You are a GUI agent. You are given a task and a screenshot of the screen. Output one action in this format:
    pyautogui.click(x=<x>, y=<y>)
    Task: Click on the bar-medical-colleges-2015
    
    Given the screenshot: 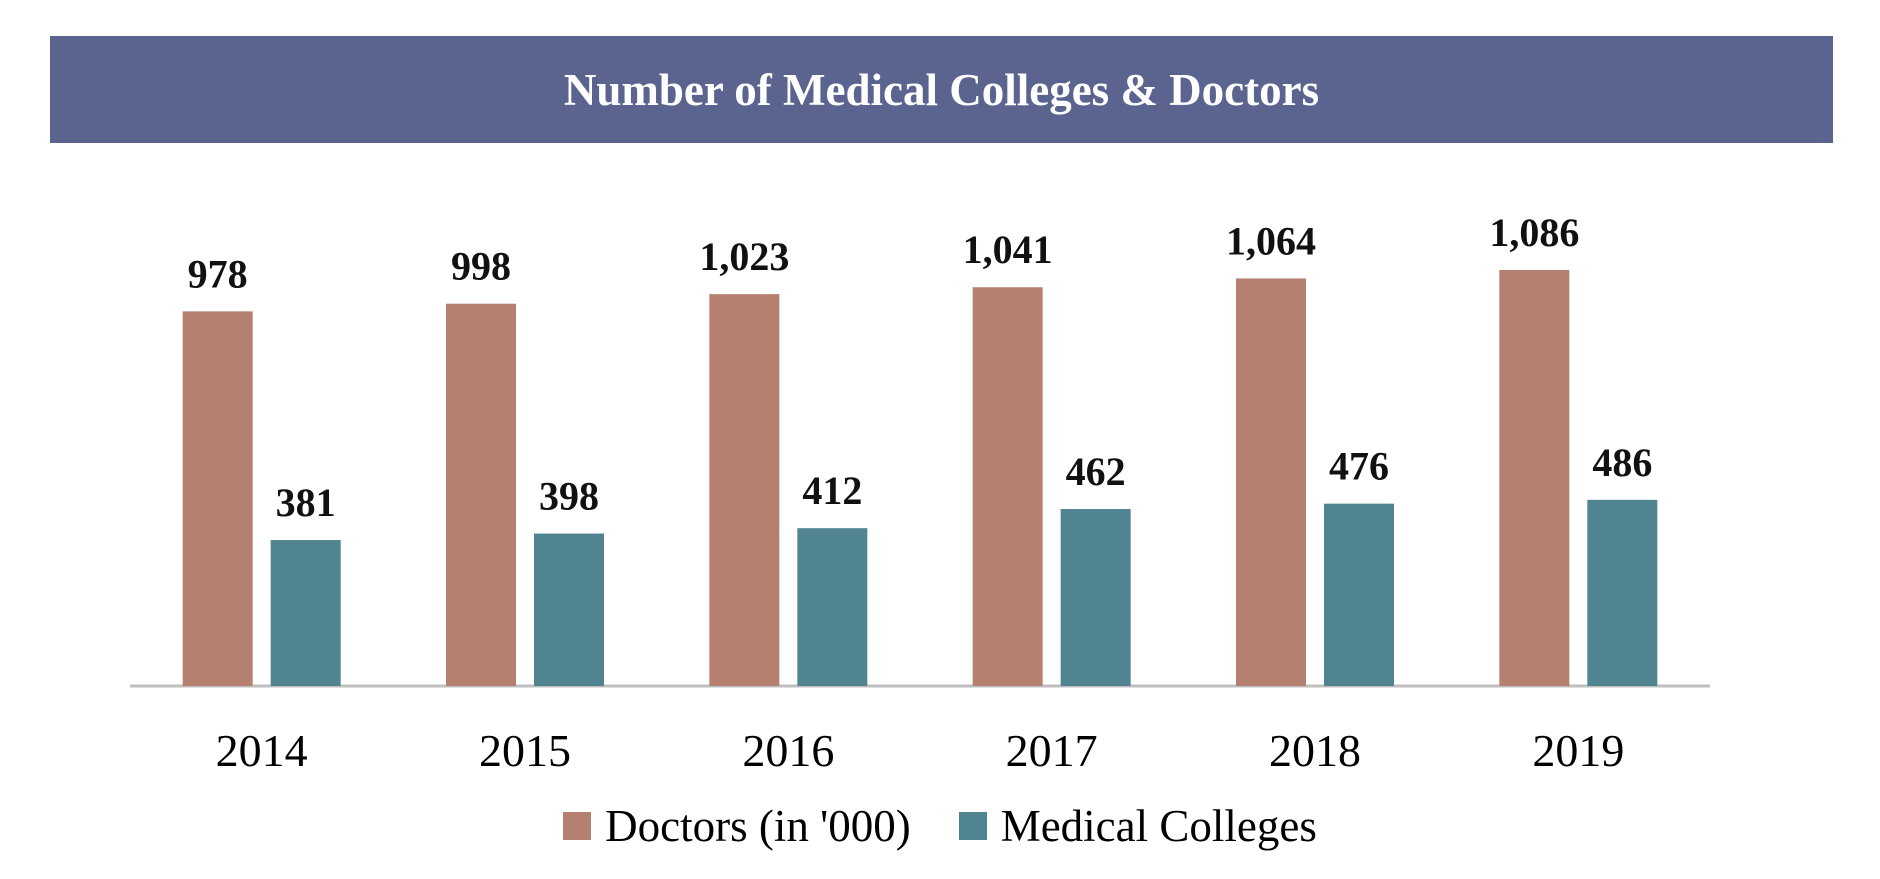 What is the action you would take?
    pyautogui.click(x=569, y=609)
    